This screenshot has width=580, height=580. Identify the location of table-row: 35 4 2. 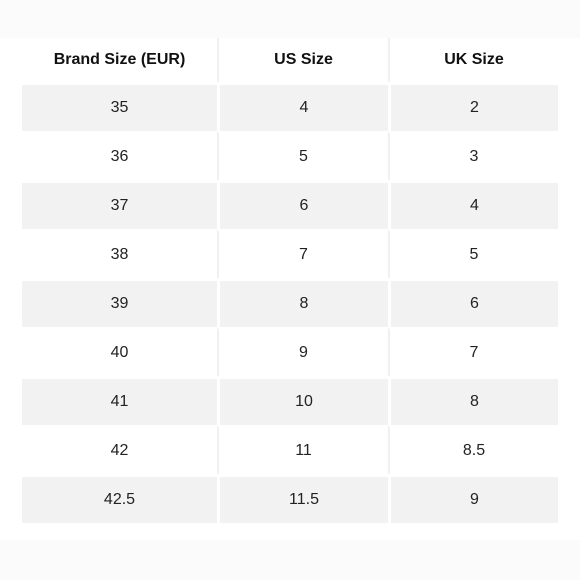
(290, 106).